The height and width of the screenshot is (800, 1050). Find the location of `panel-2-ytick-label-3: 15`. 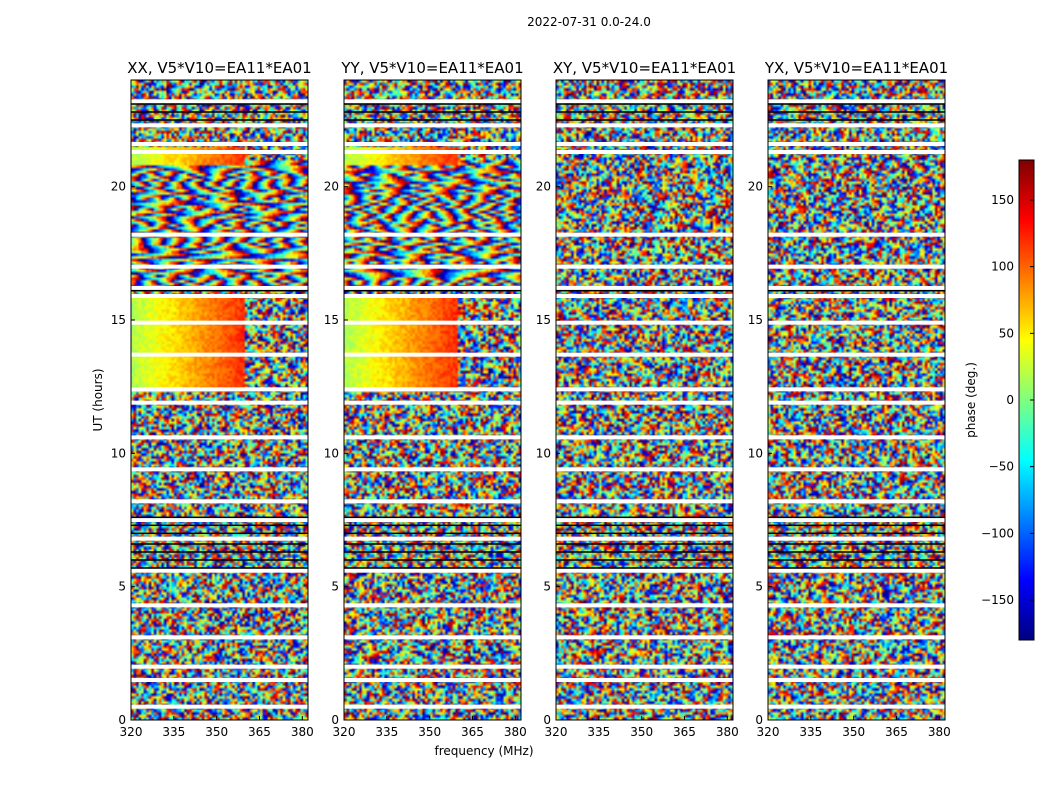

panel-2-ytick-label-3: 15 is located at coordinates (543, 320).